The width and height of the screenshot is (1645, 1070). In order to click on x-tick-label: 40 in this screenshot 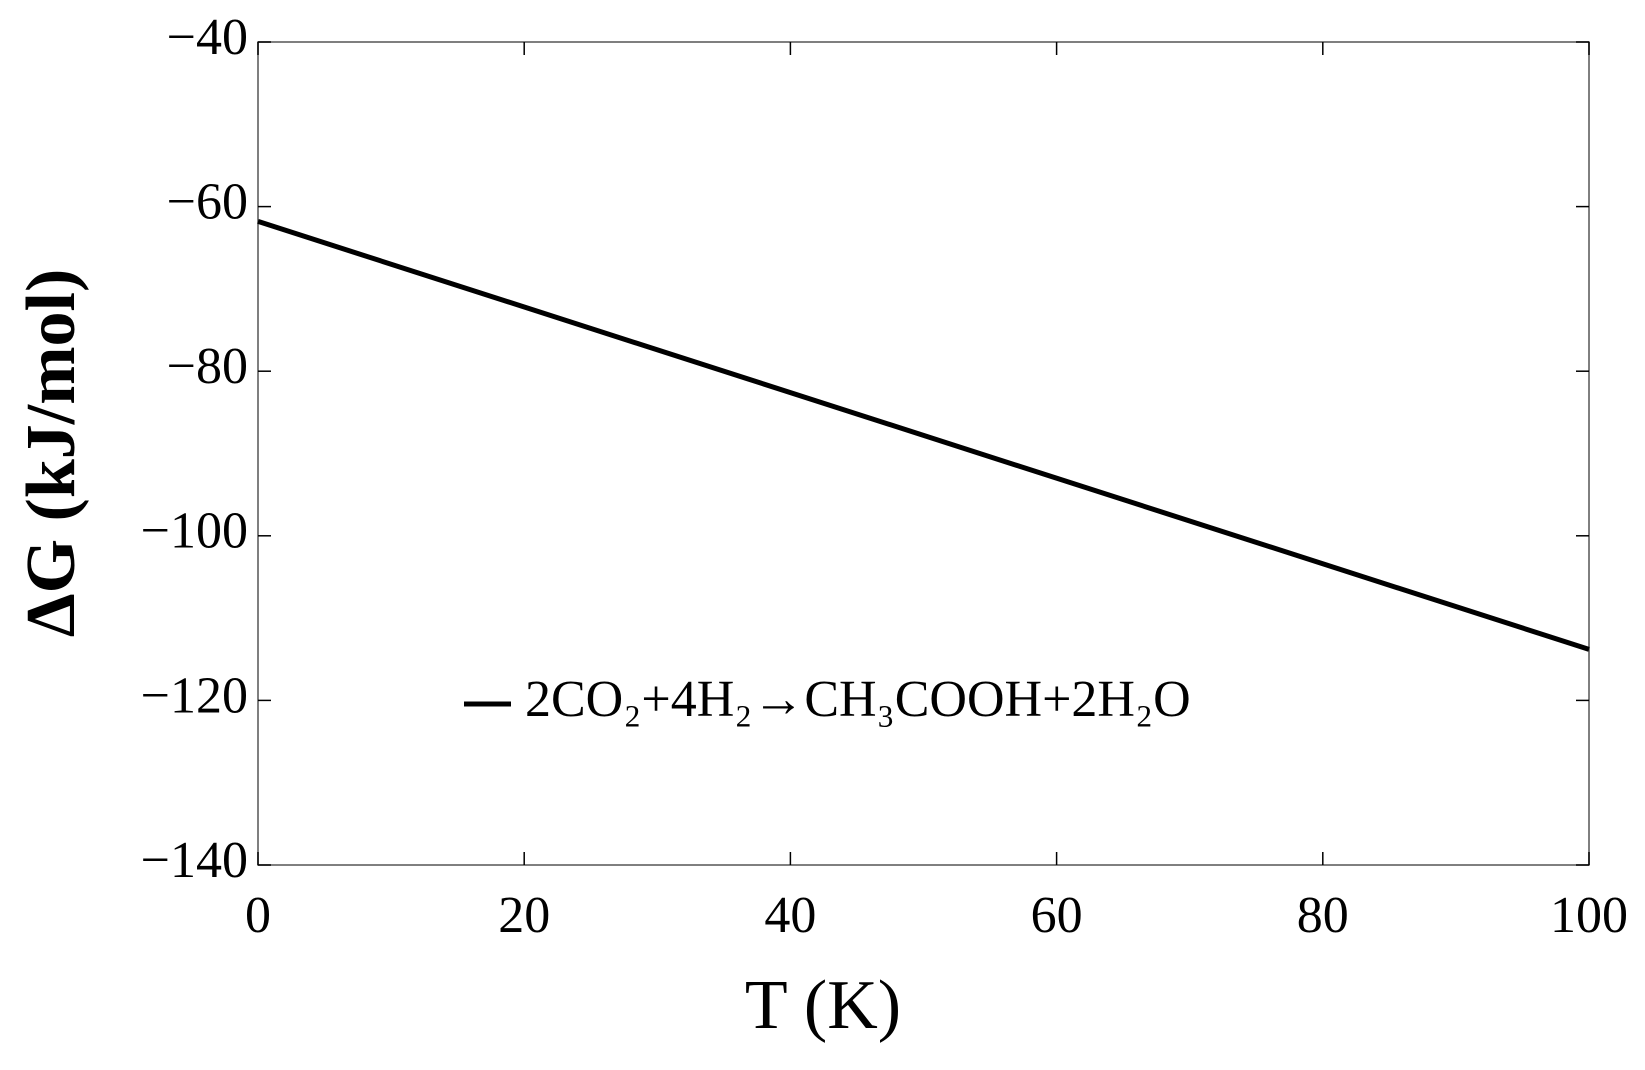, I will do `click(790, 915)`.